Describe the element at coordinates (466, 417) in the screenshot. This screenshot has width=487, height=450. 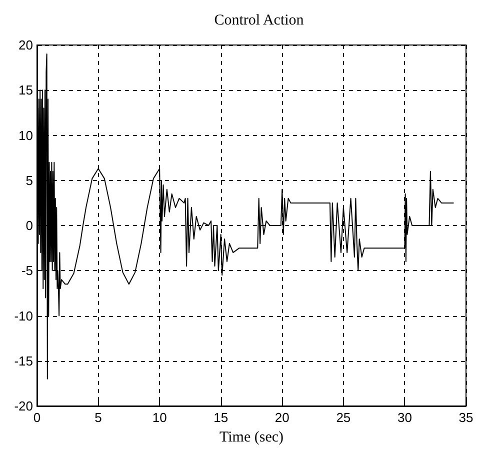
I see `x-tick-label: 35` at that location.